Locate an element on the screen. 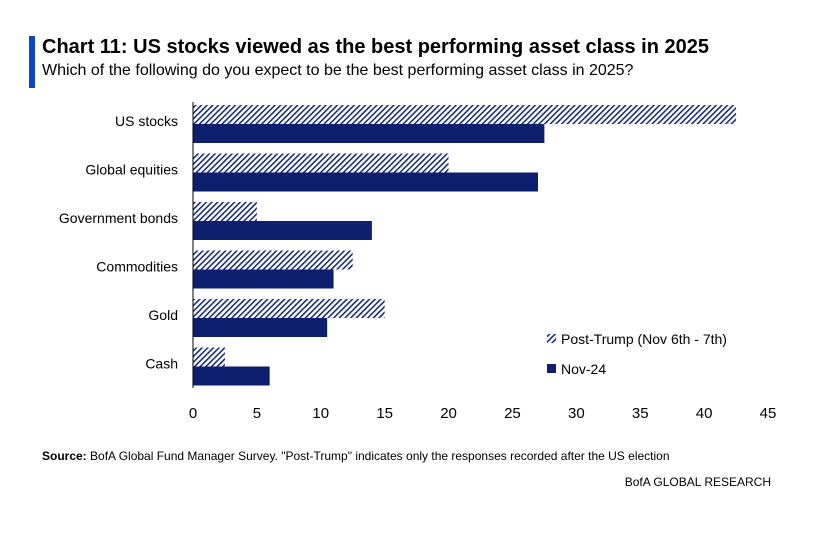 This screenshot has width=827, height=540. legend: Post-Trump (Nov 6th - 7th) Nov-24 is located at coordinates (637, 354).